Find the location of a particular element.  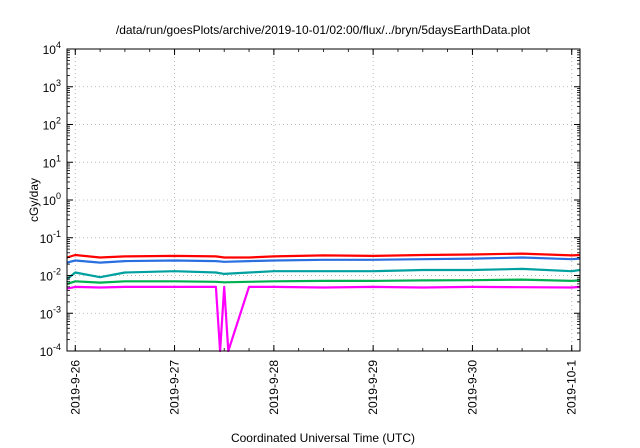

y-tick-label: 10⁻³ is located at coordinates (50, 312).